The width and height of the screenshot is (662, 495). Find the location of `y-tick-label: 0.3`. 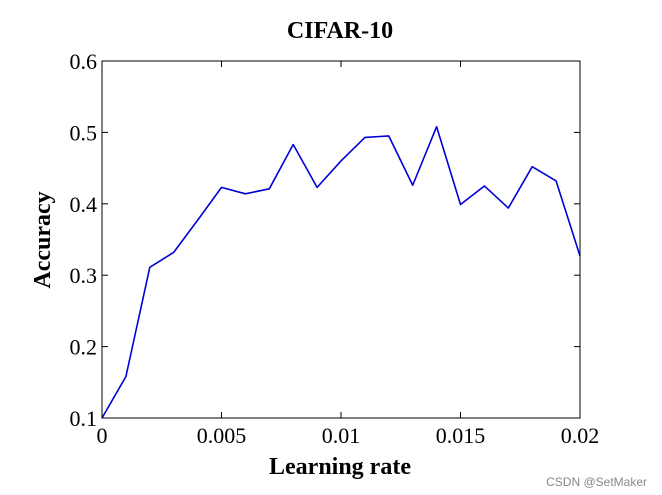

y-tick-label: 0.3 is located at coordinates (84, 275).